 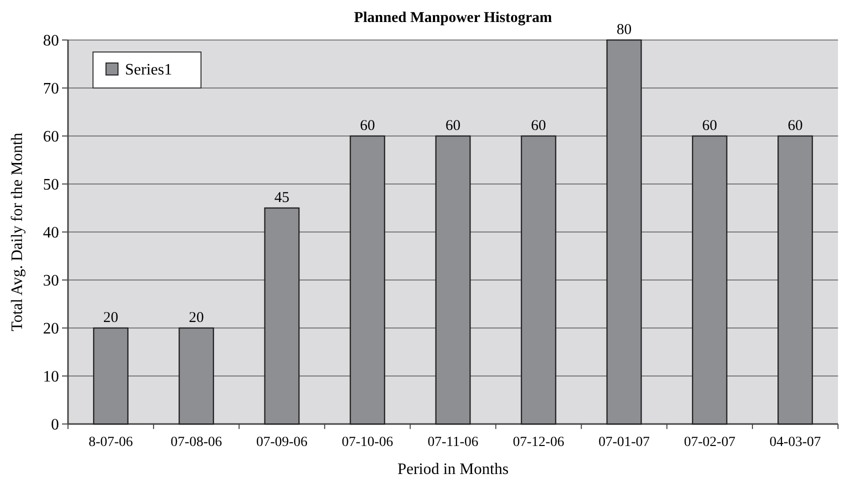 I want to click on y-tick-label: 10, so click(x=51, y=377).